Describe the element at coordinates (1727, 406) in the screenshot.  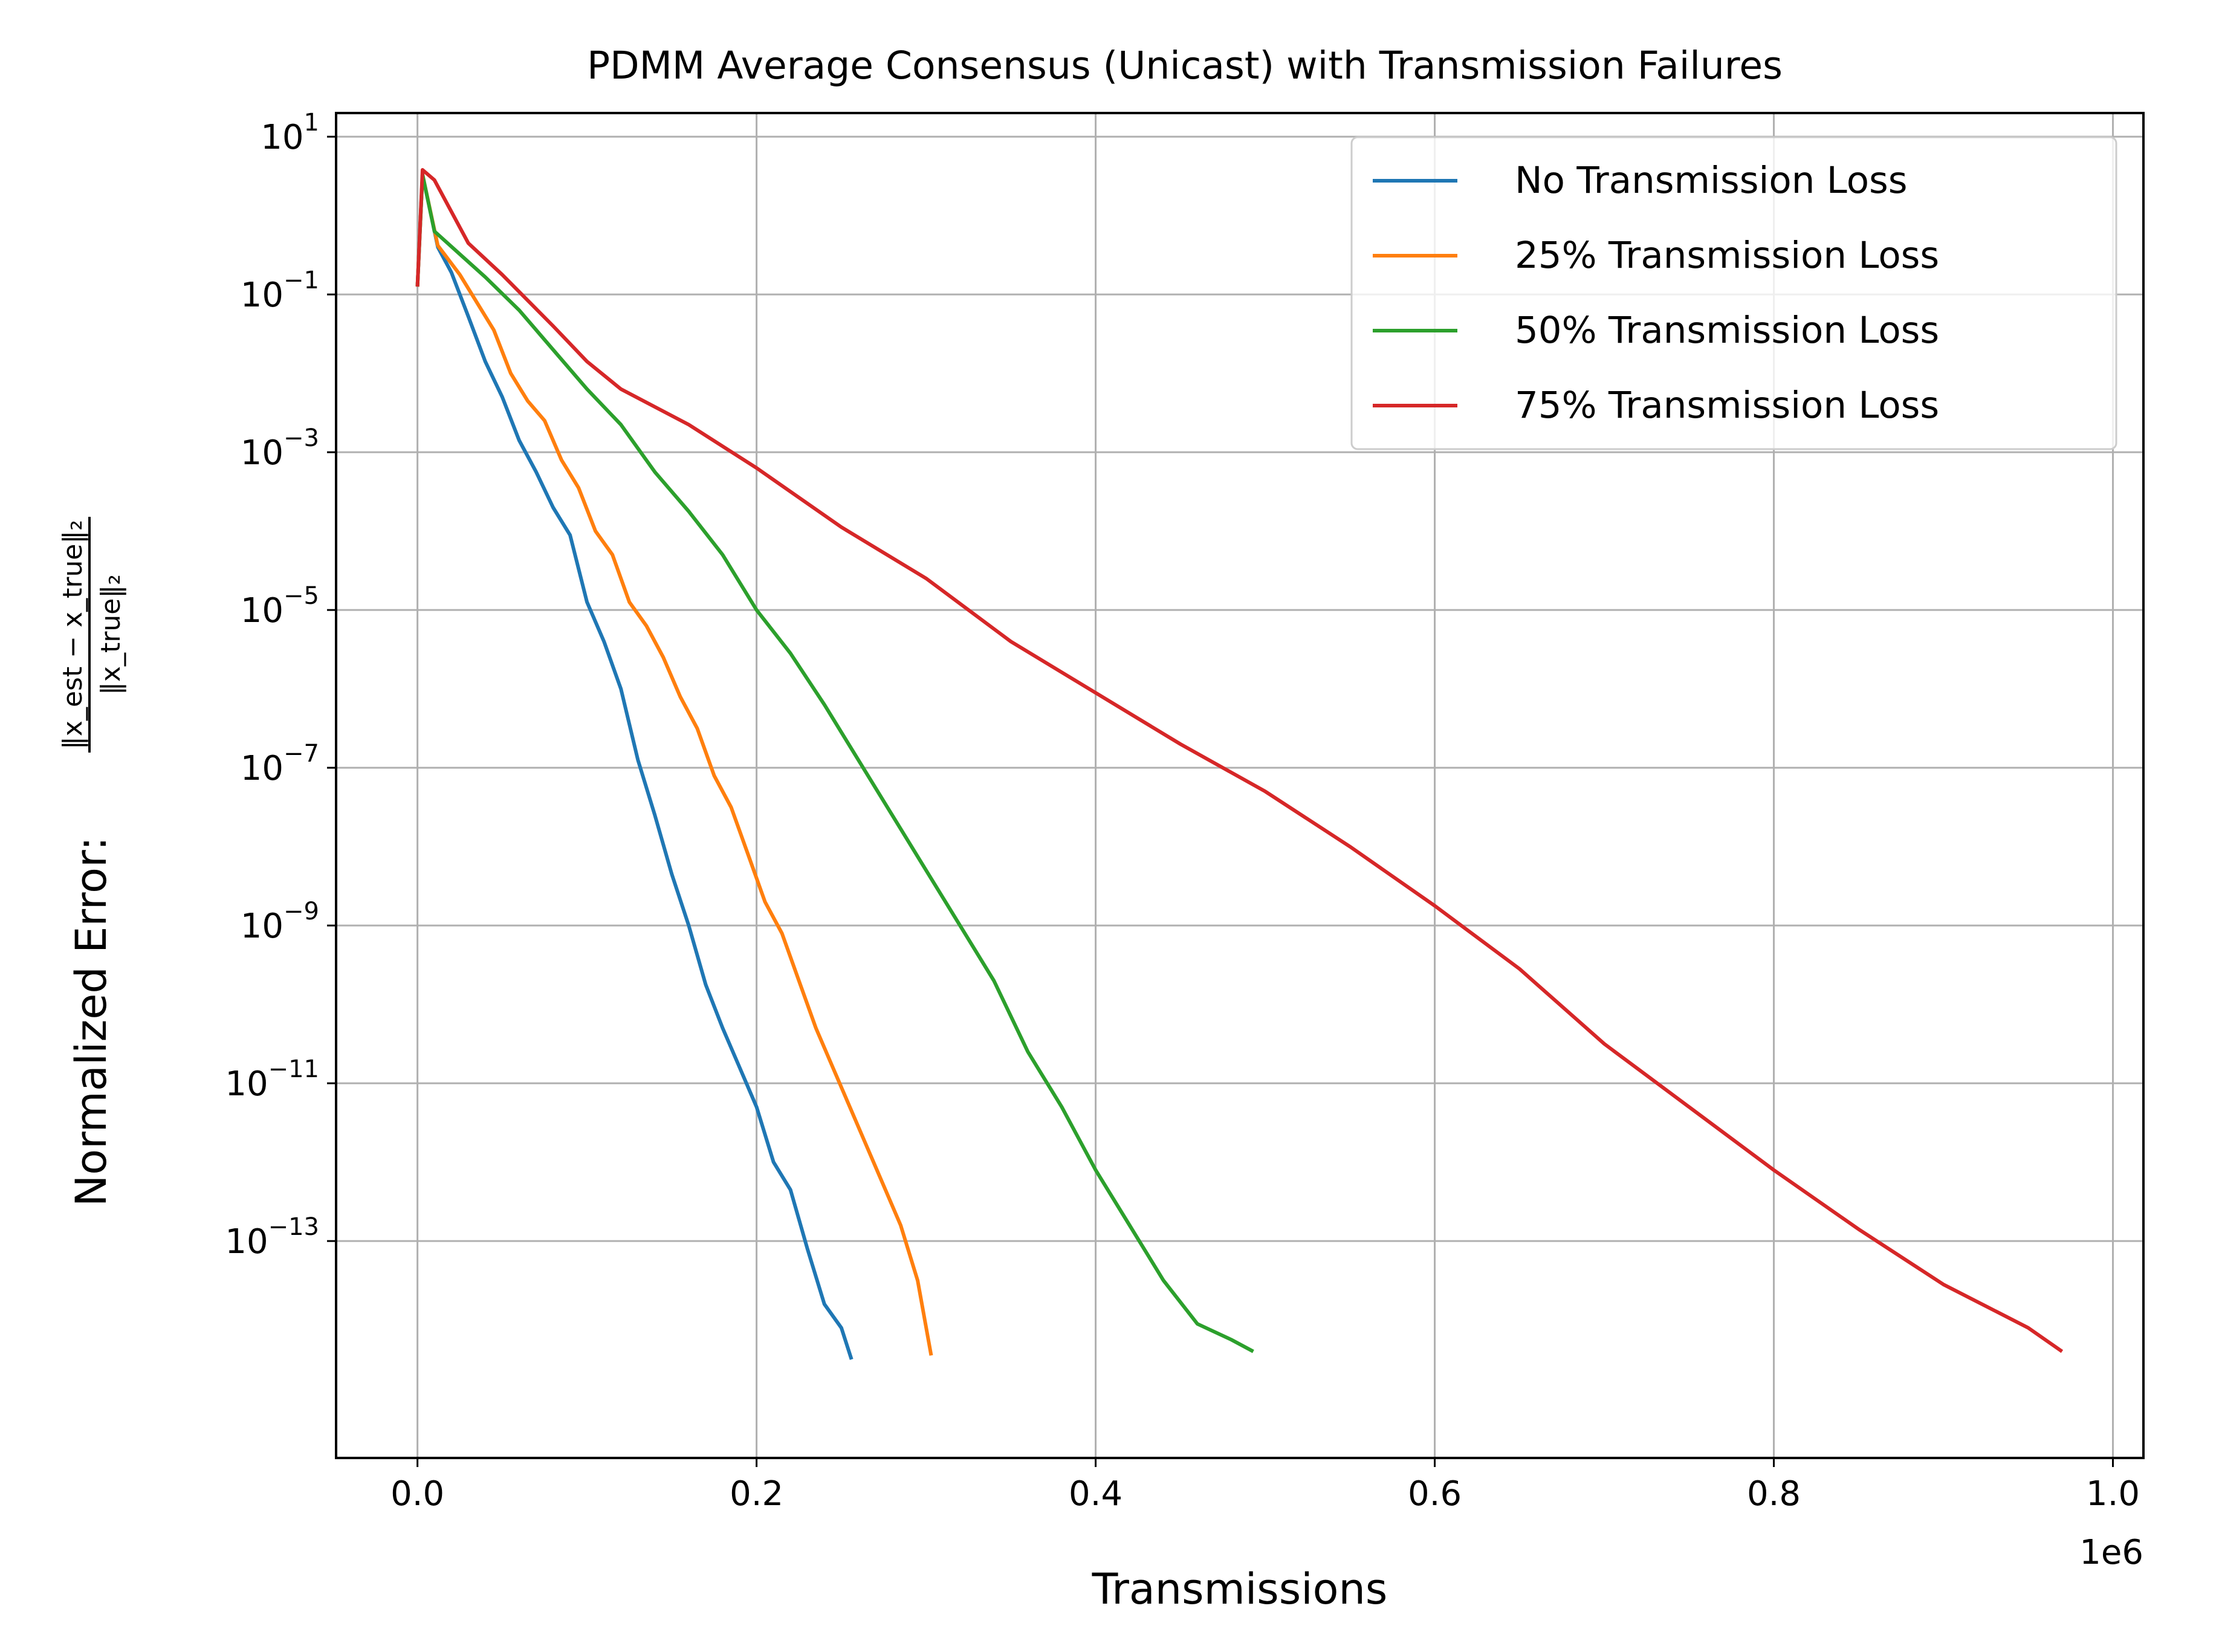
I see `legend-label: 75% Transmission Loss` at that location.